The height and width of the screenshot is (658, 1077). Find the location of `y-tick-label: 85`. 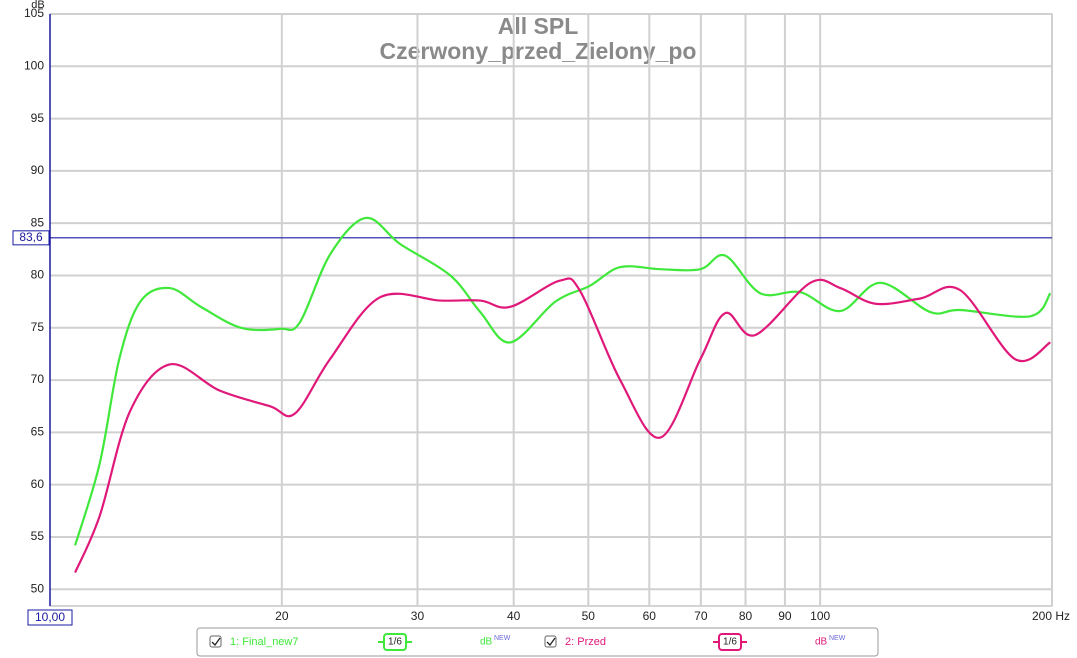

y-tick-label: 85 is located at coordinates (38, 222).